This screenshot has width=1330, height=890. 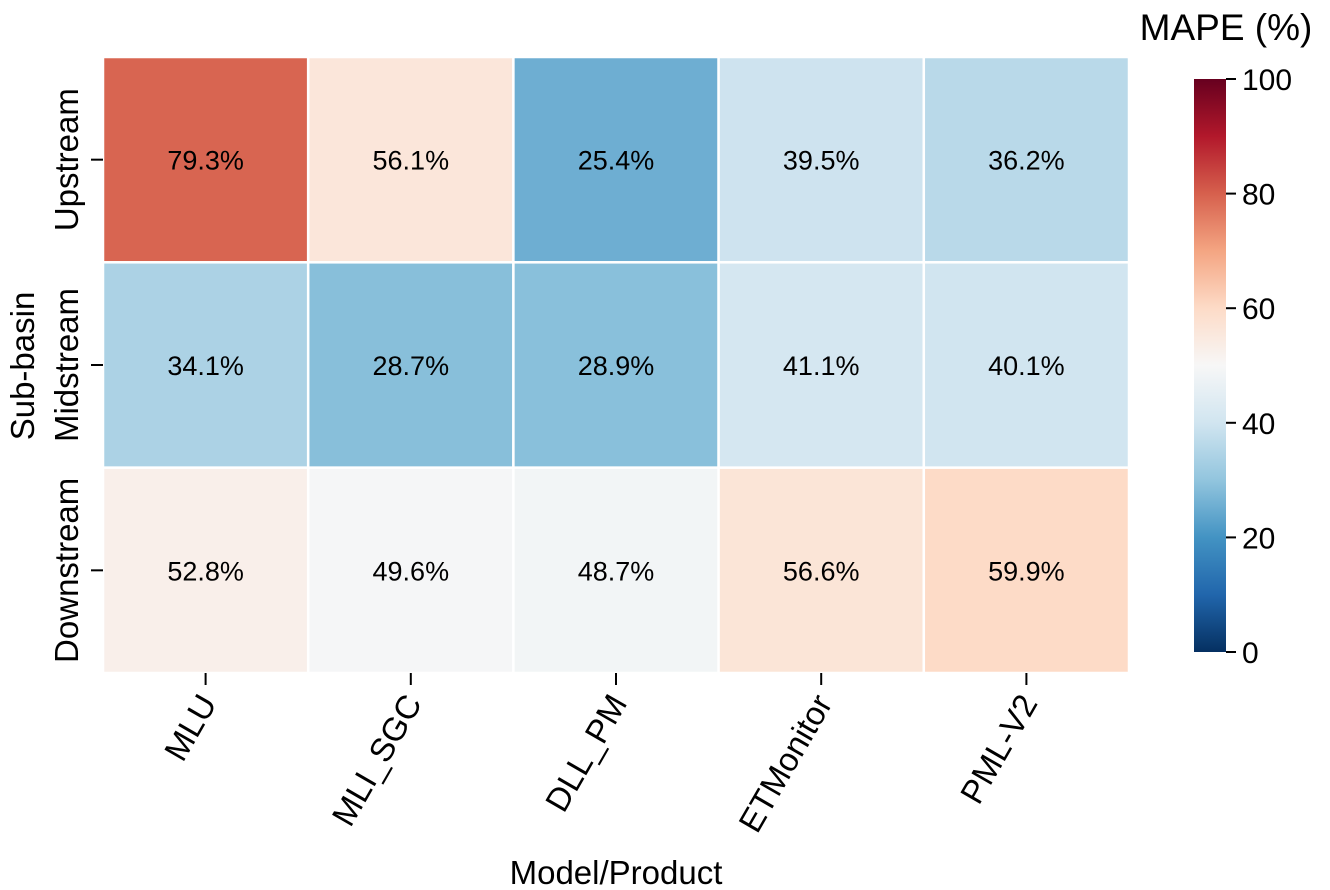 I want to click on x-tick-label: MLU, so click(x=190, y=727).